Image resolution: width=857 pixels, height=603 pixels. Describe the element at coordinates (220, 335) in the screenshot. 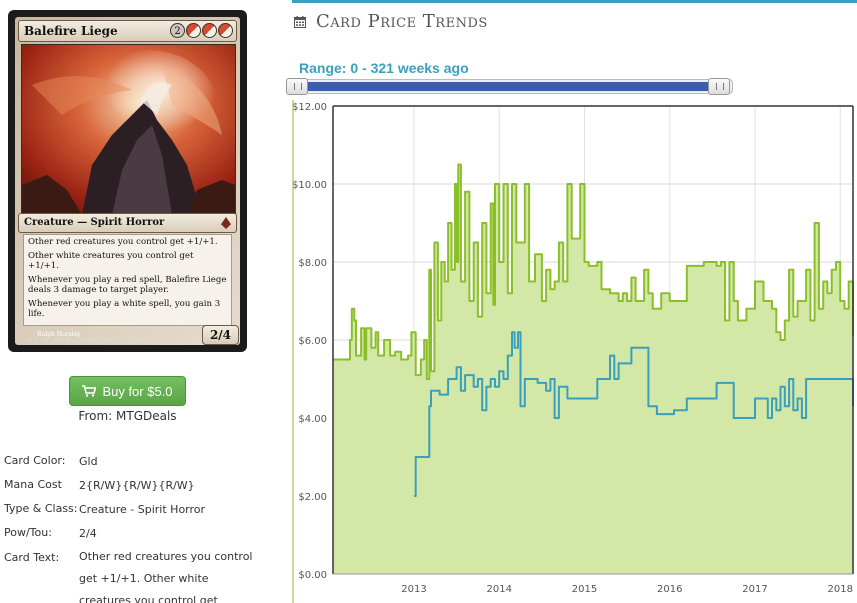

I see `card-power-toughness: 2/4` at that location.